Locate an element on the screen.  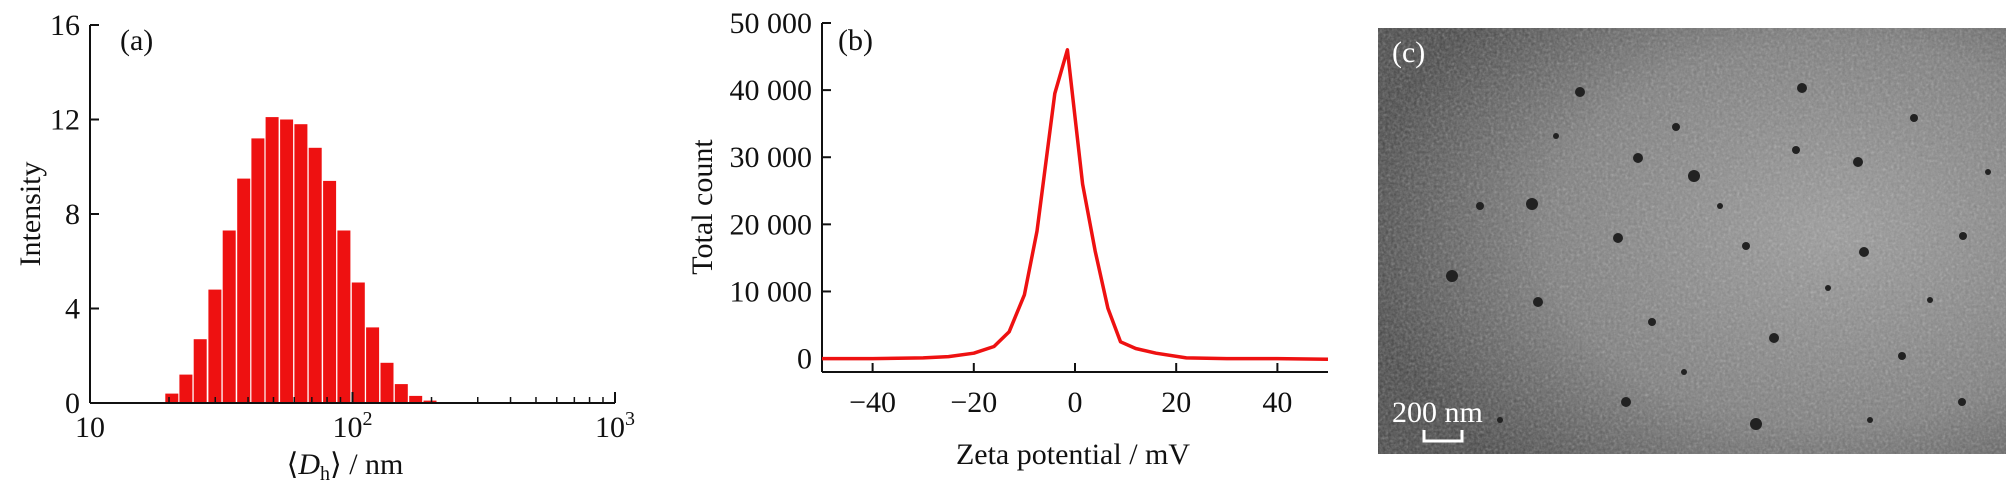
panel-a-x-ticks: 10 10² 10³ is located at coordinates (355, 418).